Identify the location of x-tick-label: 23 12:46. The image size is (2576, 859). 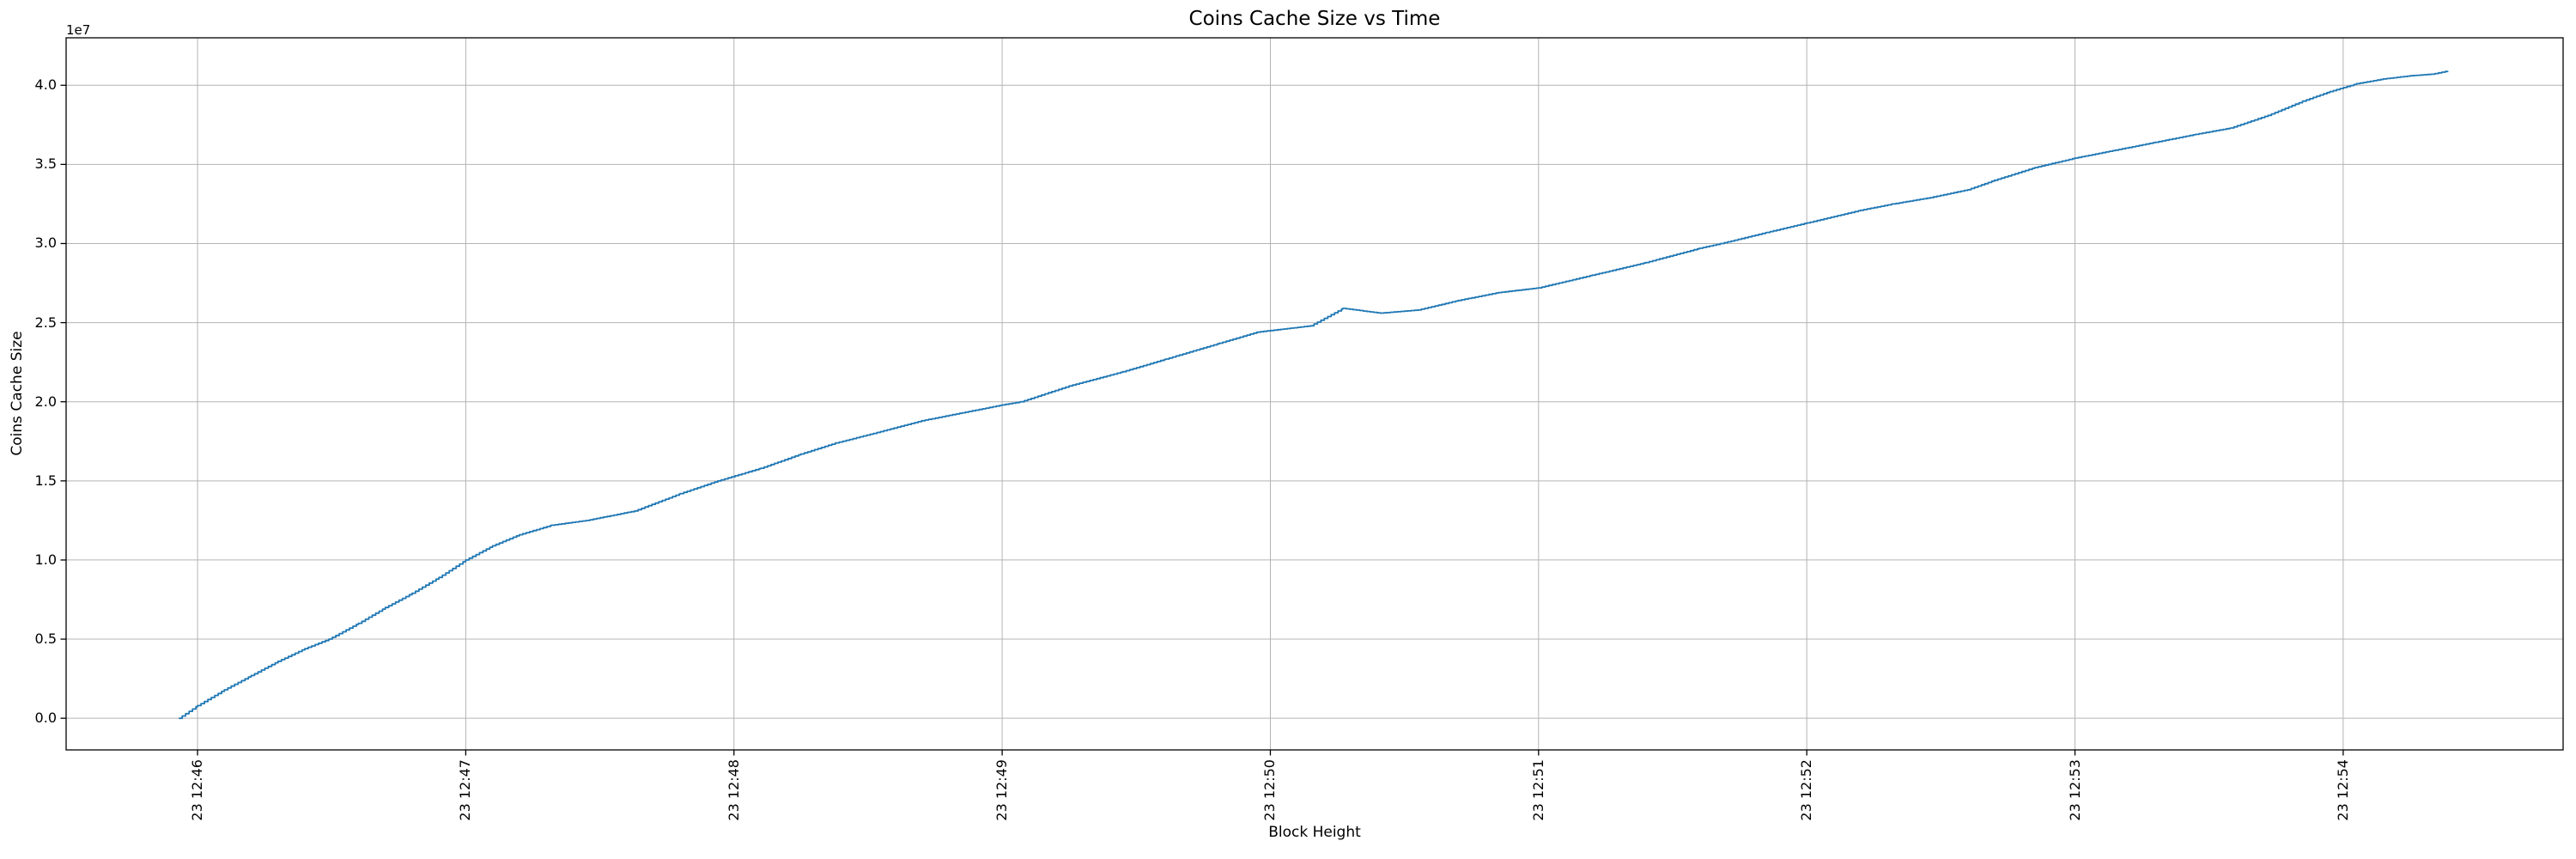
(197, 790).